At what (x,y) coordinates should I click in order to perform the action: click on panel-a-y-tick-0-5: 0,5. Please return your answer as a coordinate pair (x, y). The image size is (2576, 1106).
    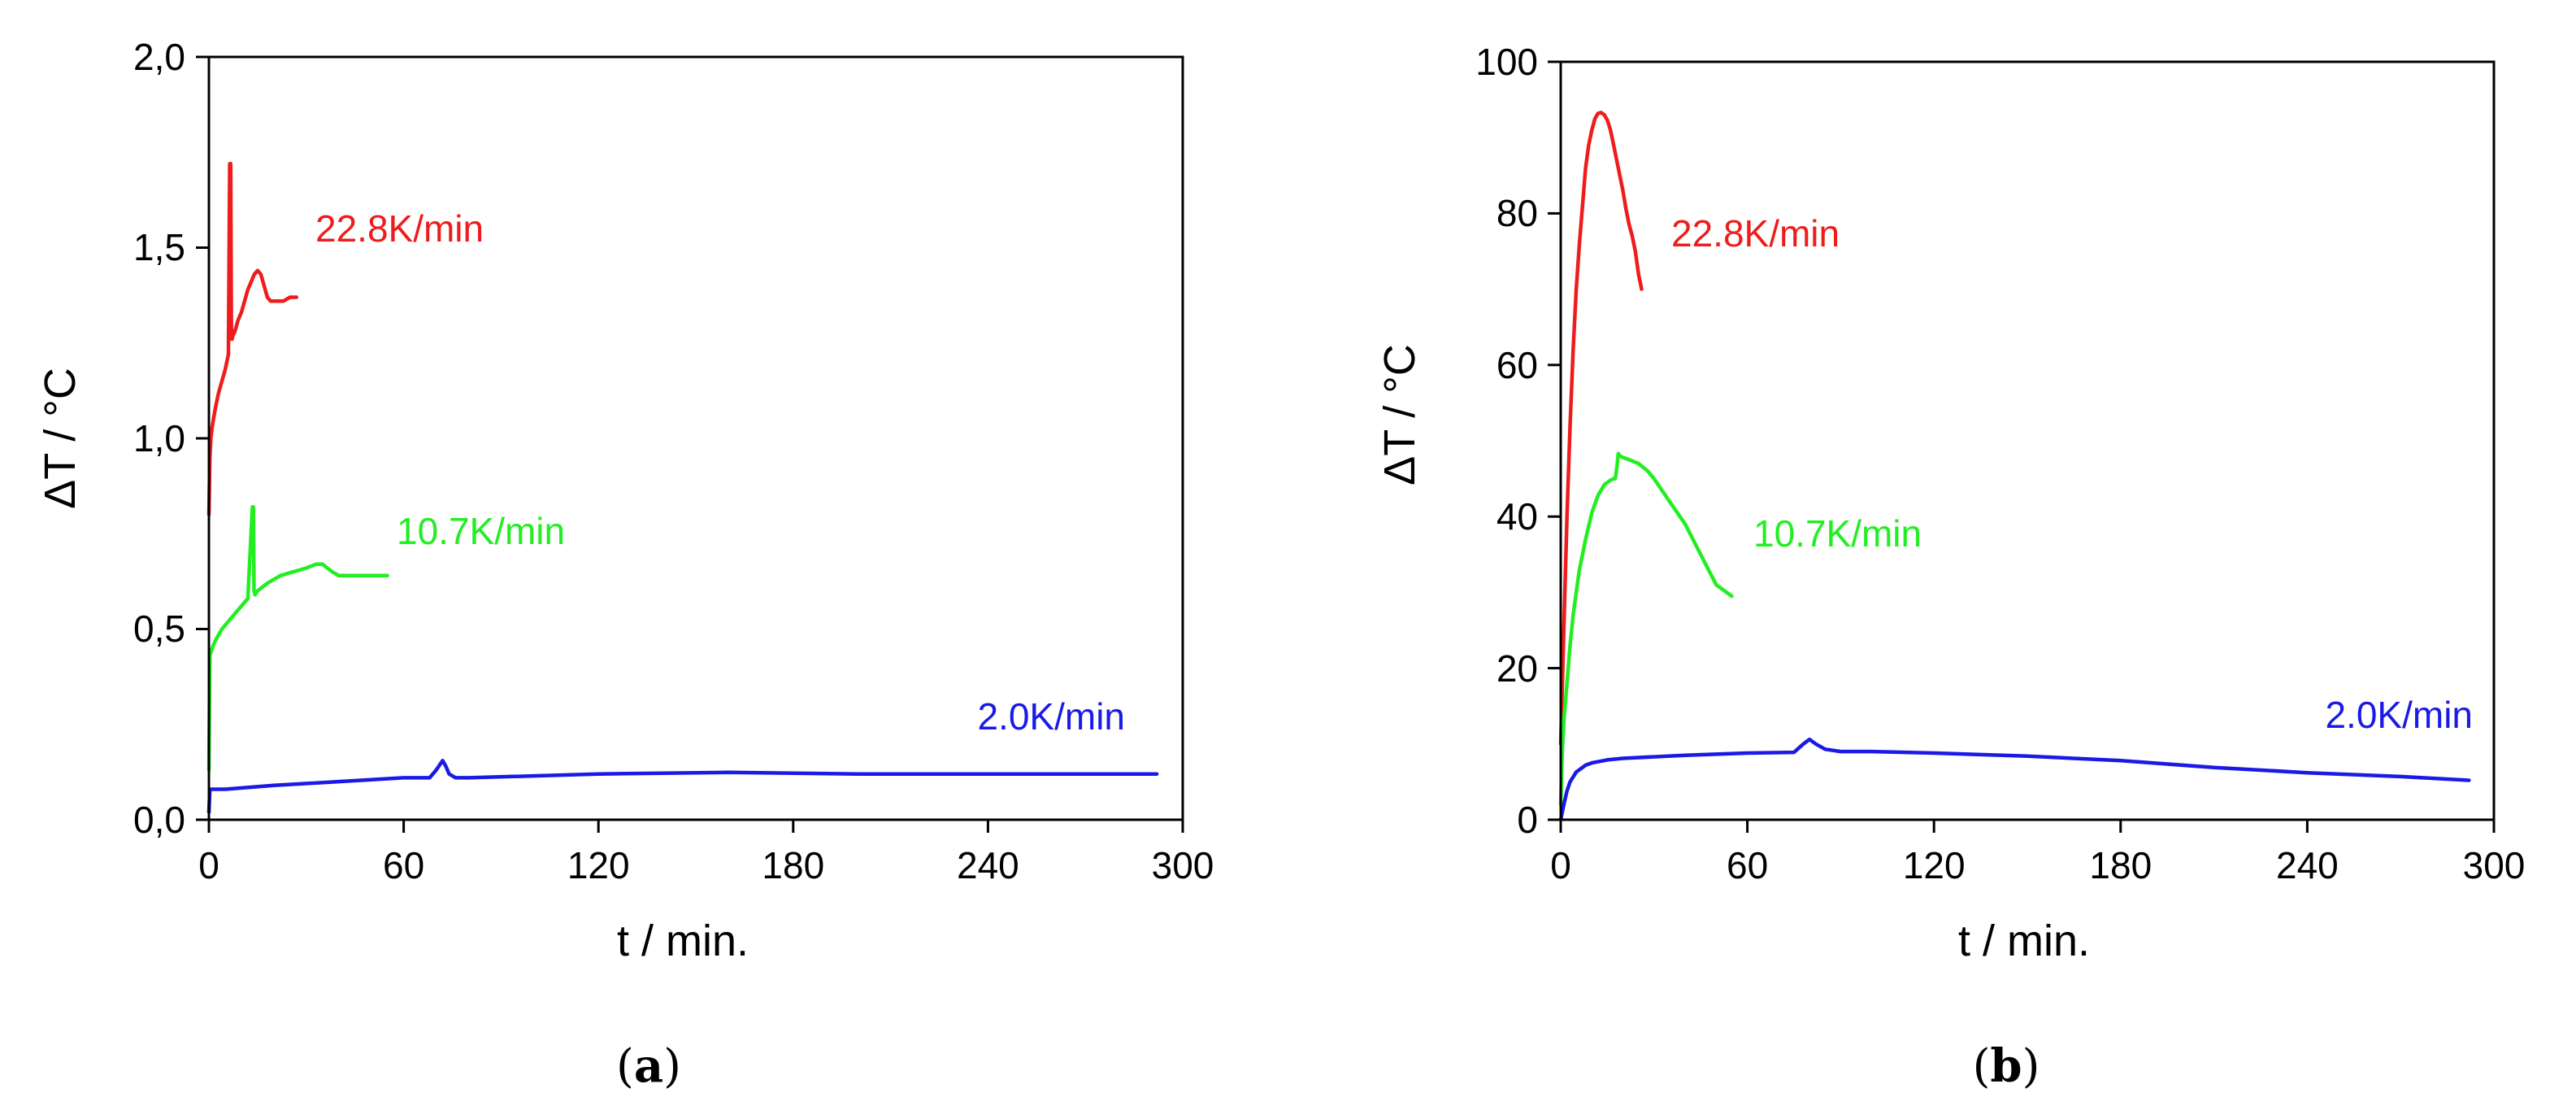
    Looking at the image, I should click on (159, 628).